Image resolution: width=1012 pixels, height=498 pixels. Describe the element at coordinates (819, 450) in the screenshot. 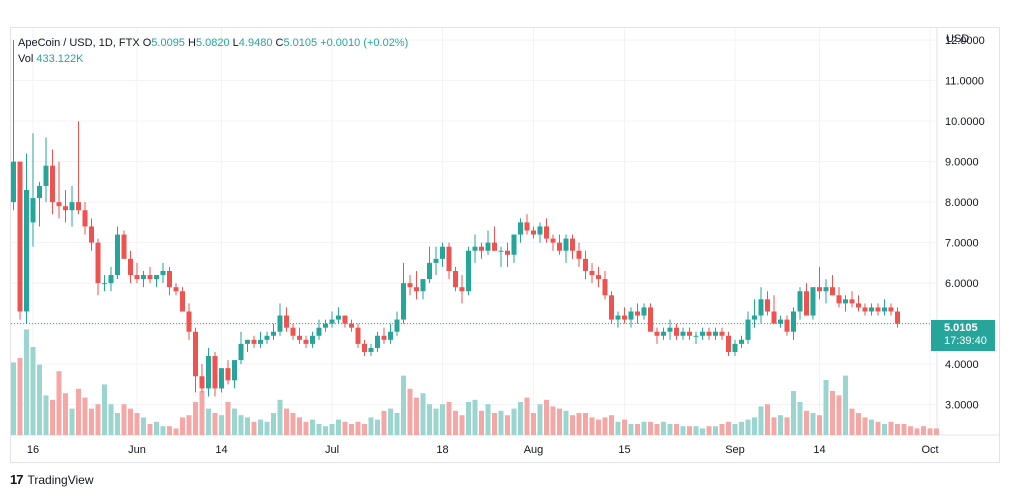

I see `time-tick-label: 14` at that location.